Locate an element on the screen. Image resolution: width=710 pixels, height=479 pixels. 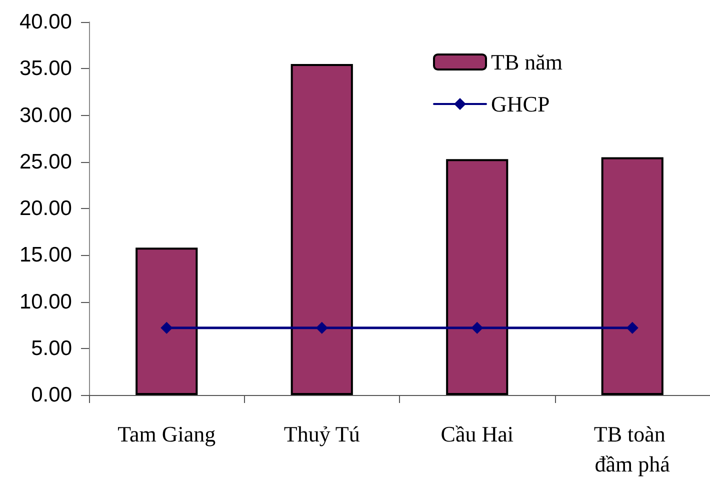
x-tick-label: Thuỷ Tú is located at coordinates (322, 434).